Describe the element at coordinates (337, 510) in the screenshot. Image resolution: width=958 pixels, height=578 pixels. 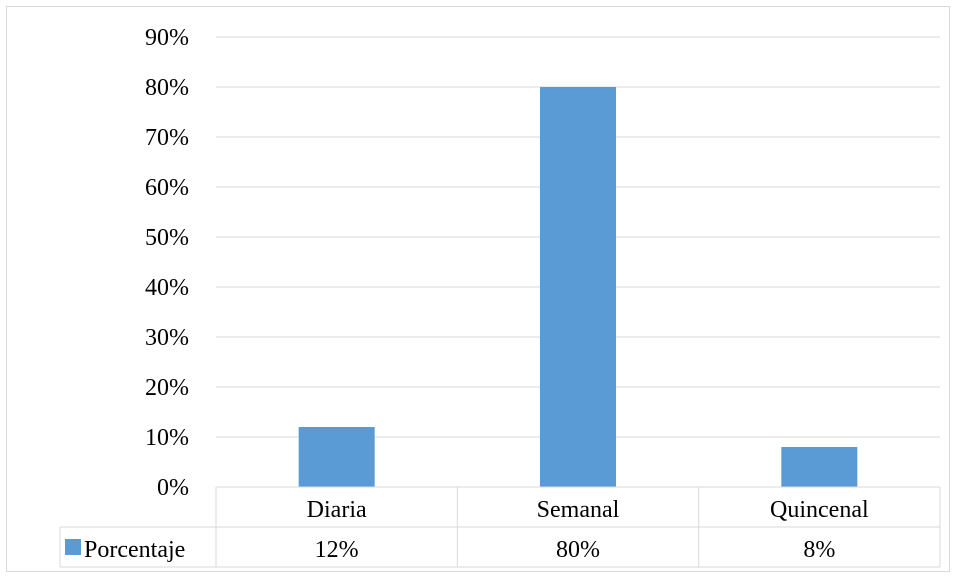
I see `x-tick-label: Diaria` at that location.